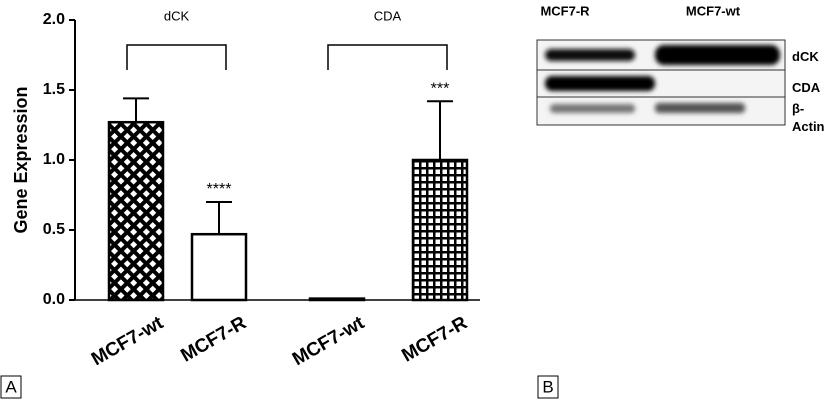 The image size is (837, 400). I want to click on blot-row-label: β-Actin, so click(808, 117).